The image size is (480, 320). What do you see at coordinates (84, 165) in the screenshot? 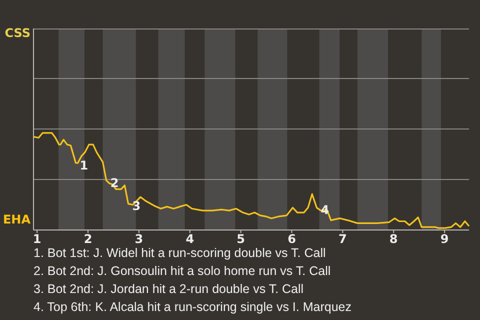
I see `annotation: 1` at bounding box center [84, 165].